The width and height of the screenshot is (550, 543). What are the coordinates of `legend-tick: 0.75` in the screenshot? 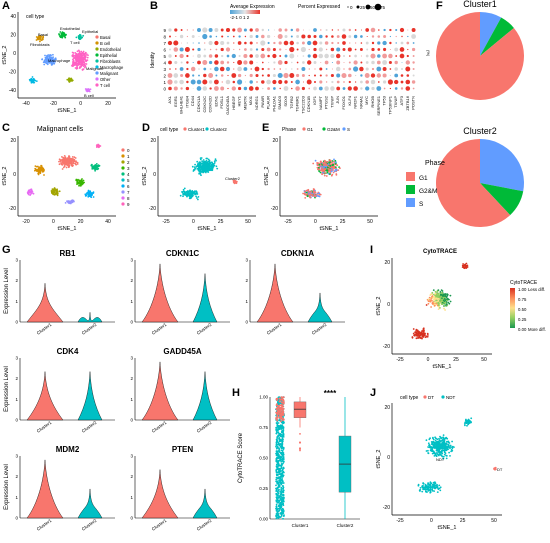 It's located at (522, 299).